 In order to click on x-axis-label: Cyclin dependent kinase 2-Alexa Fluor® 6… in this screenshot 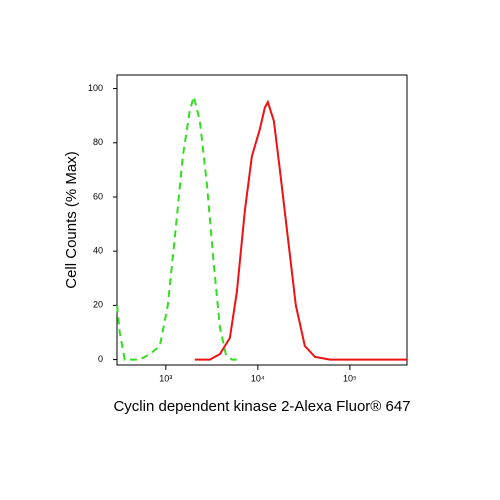, I will do `click(261, 406)`.